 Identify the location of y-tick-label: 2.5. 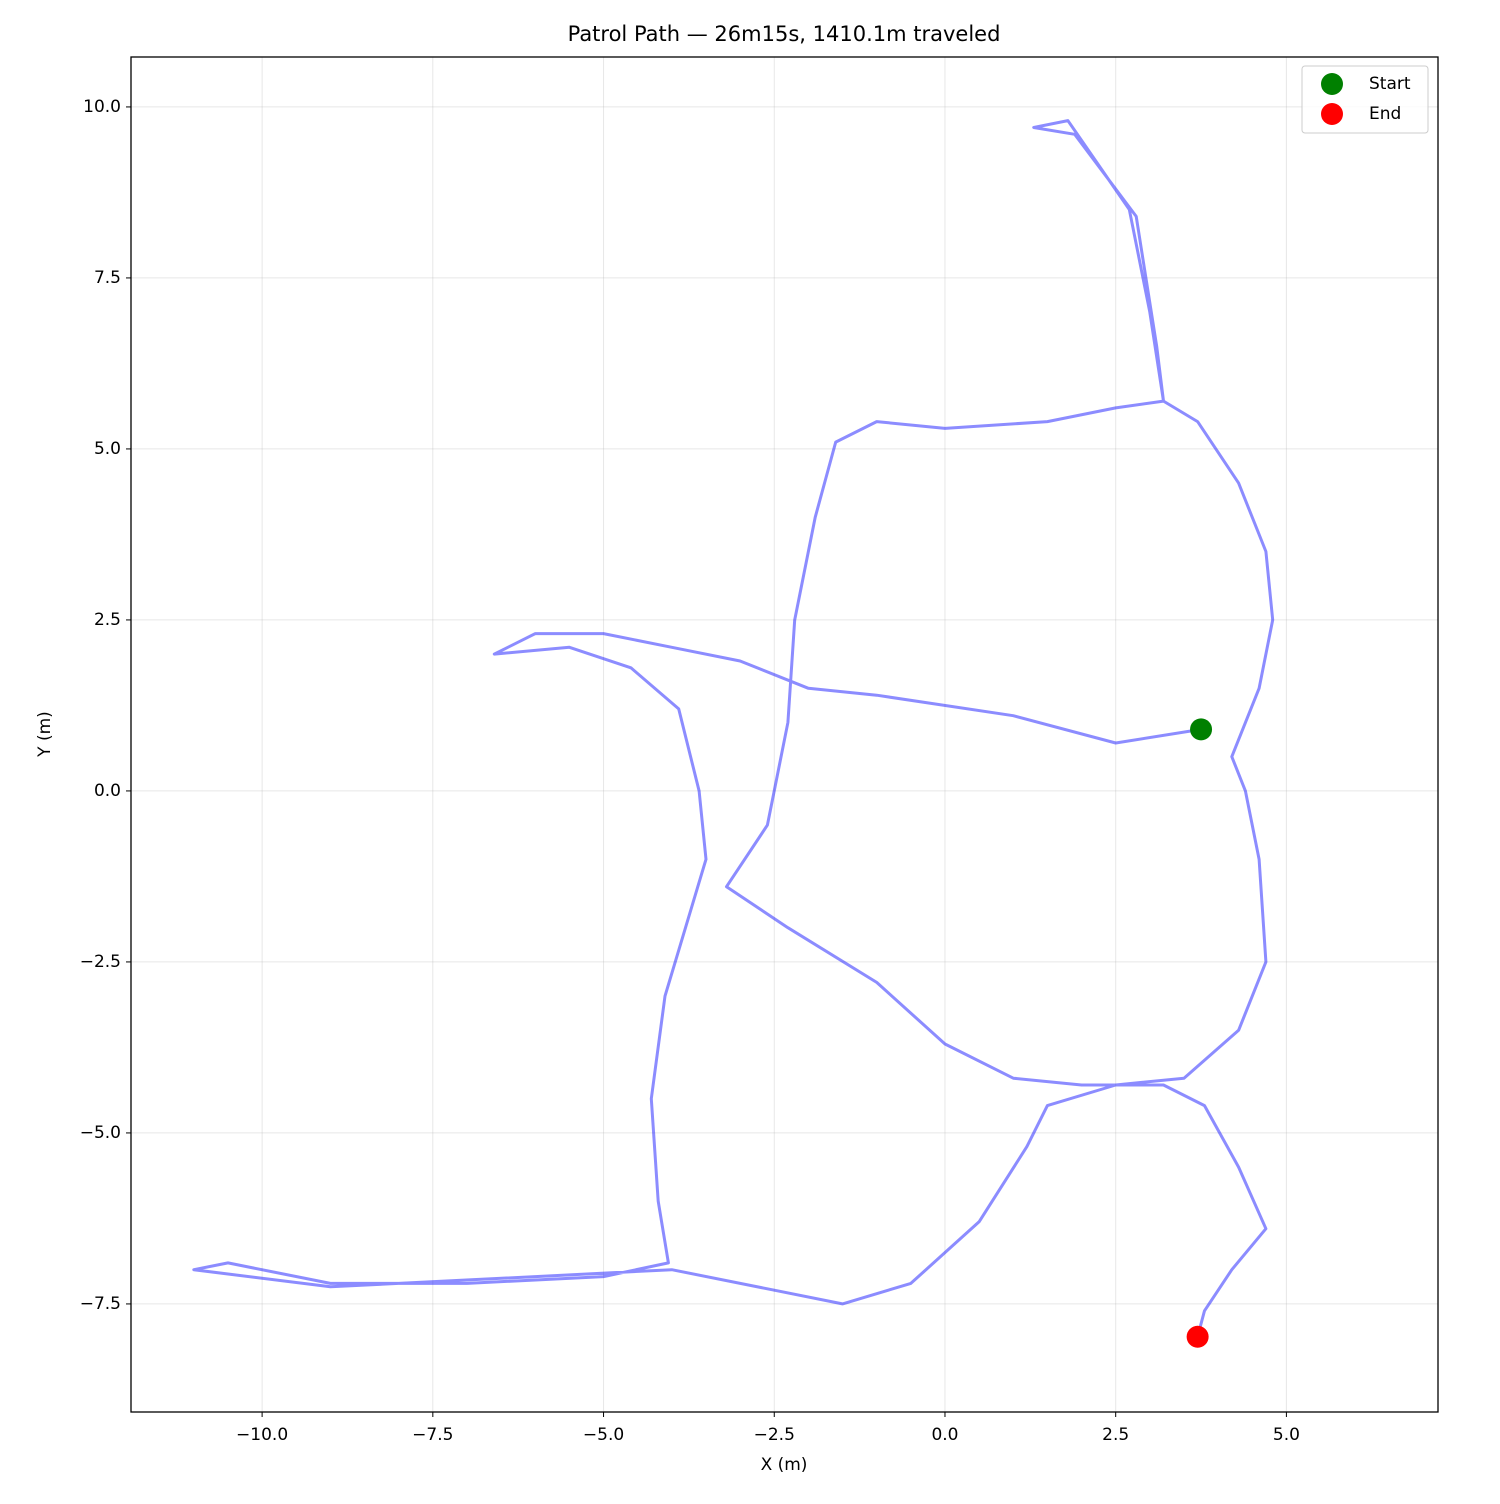
(107, 620).